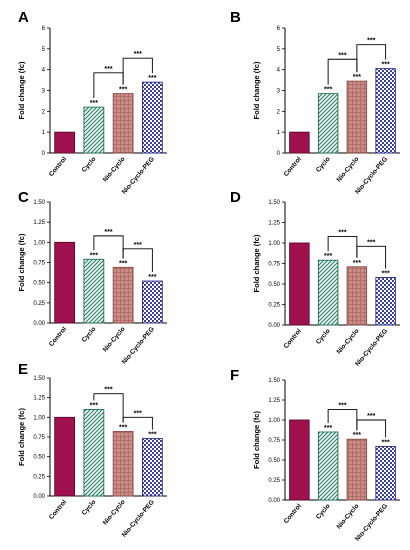  Describe the element at coordinates (39, 304) in the screenshot. I see `panel-c-y-tick-label: 0.25` at that location.